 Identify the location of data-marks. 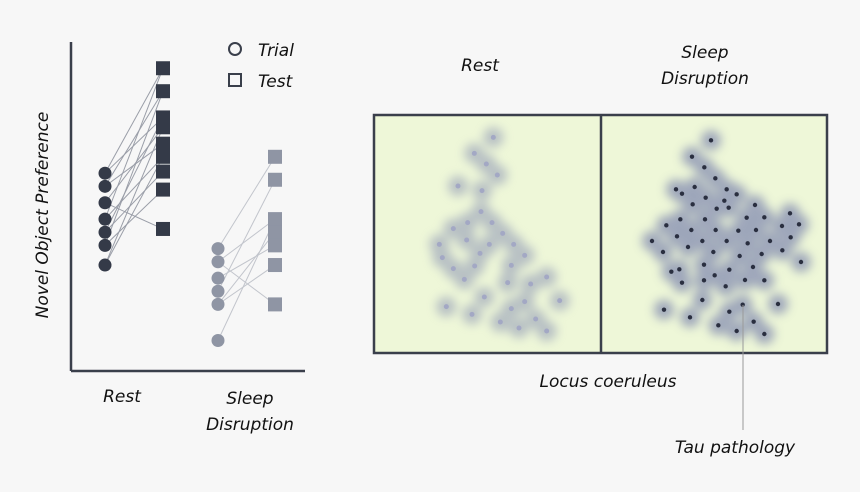
(190, 204).